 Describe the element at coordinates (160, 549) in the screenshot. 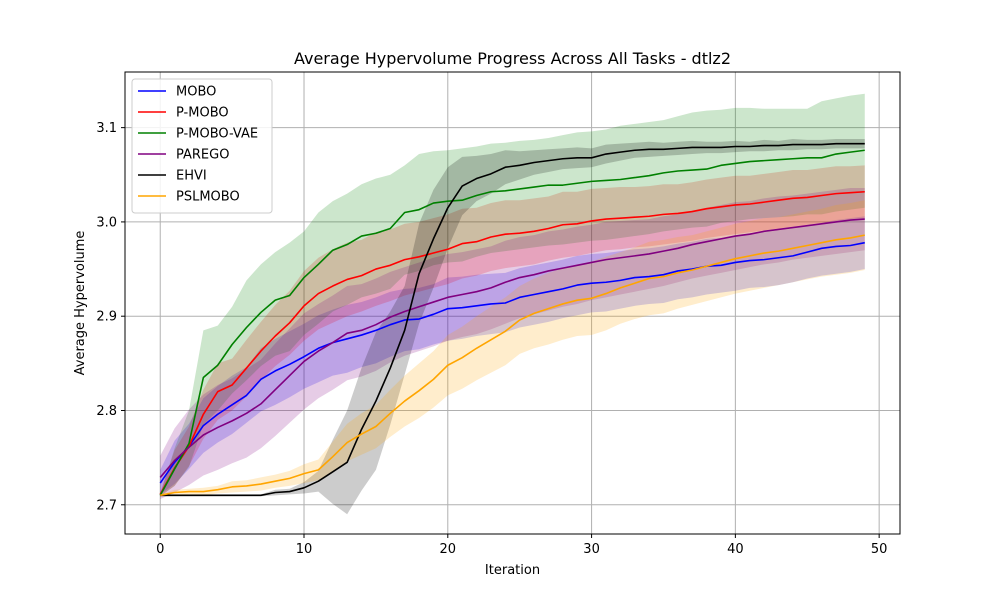

I see `x-tick-label: 0` at that location.